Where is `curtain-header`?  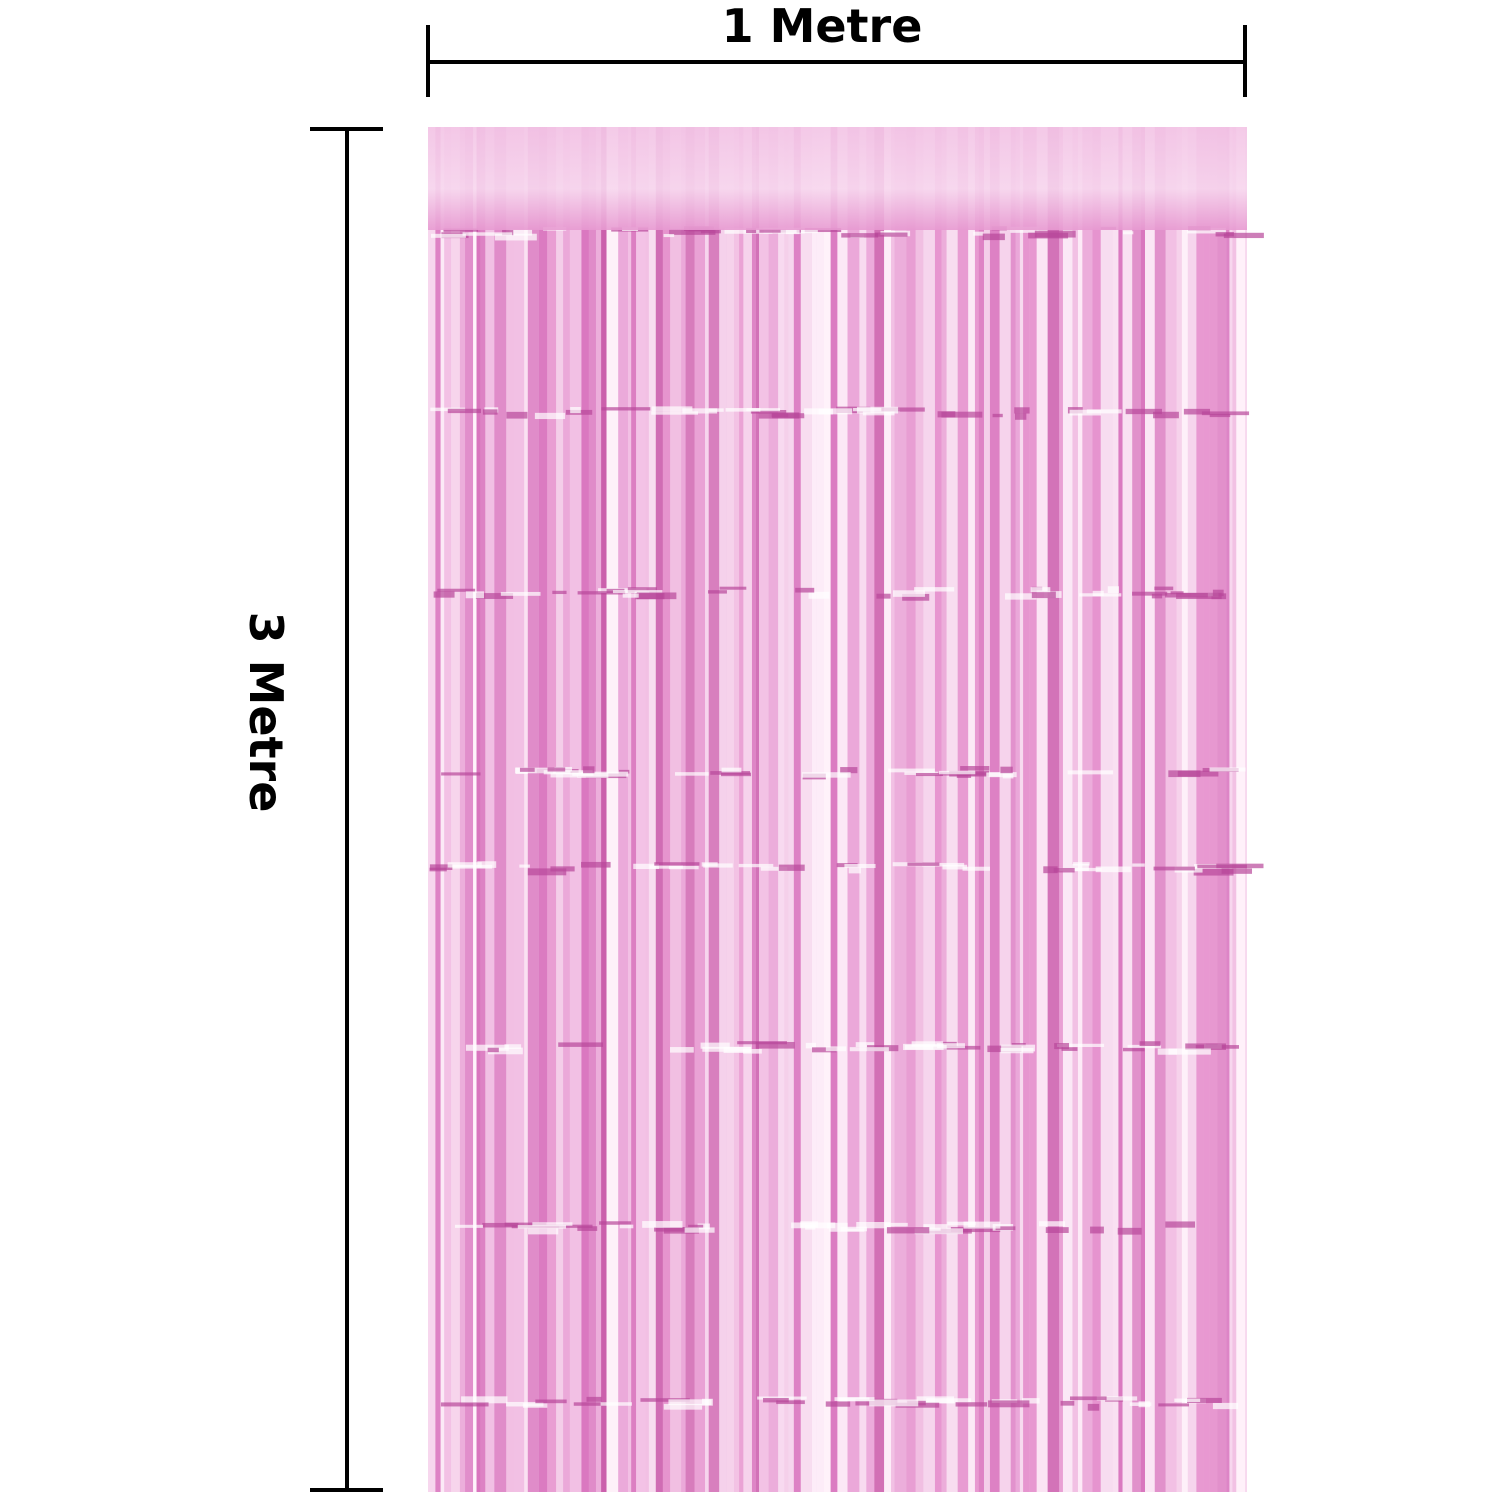 curtain-header is located at coordinates (837, 178).